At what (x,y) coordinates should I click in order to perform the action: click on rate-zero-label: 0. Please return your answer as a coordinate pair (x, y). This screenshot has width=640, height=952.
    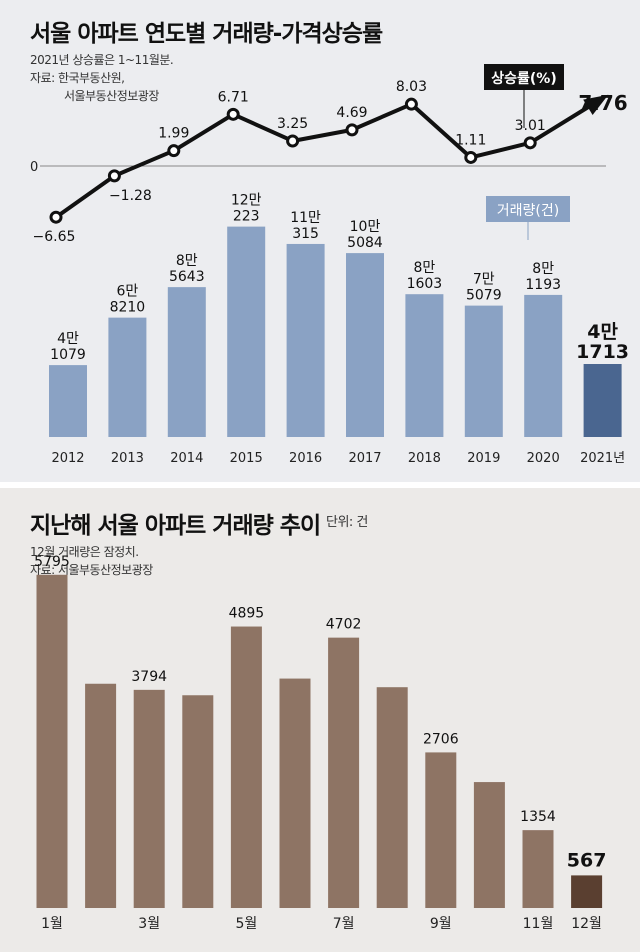
    Looking at the image, I should click on (34, 167).